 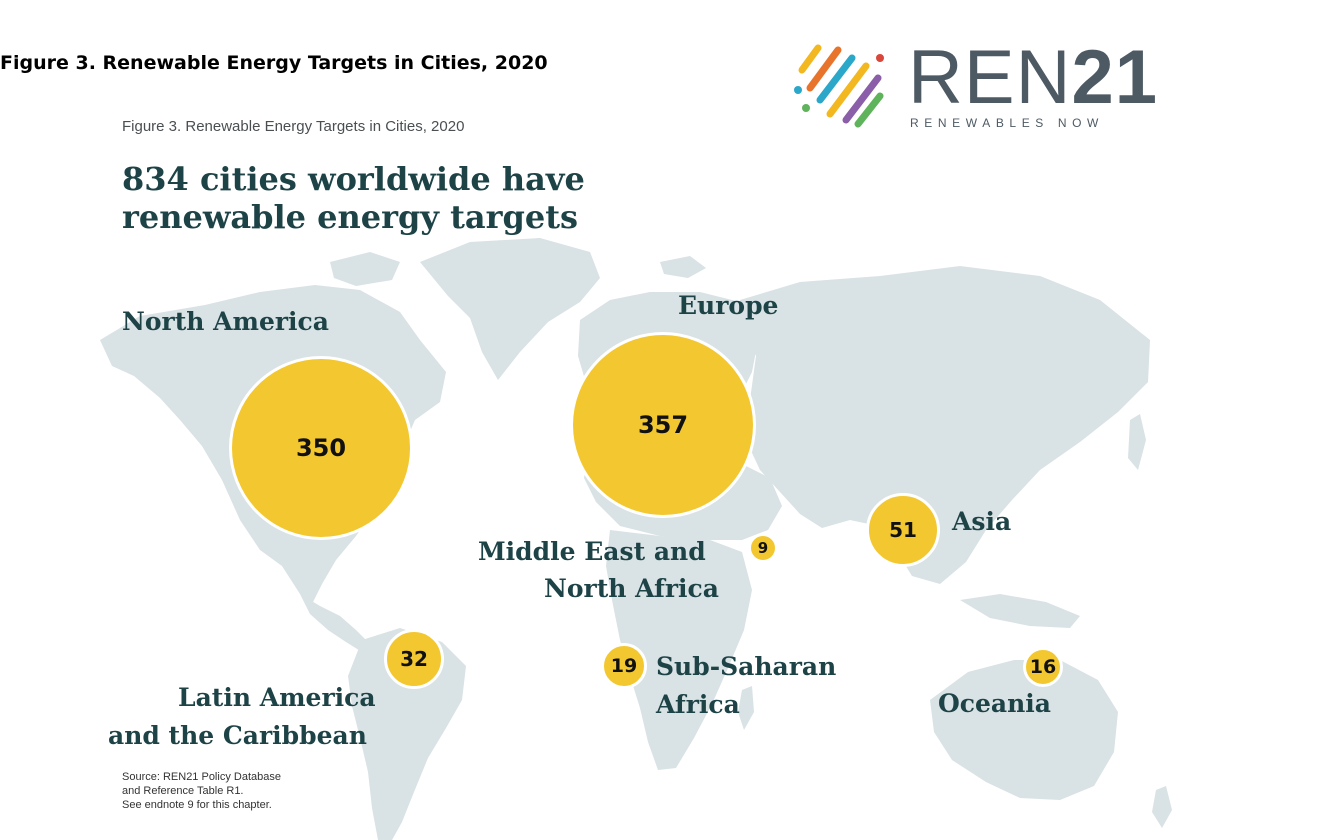 What do you see at coordinates (746, 708) in the screenshot?
I see `madagascar-shape` at bounding box center [746, 708].